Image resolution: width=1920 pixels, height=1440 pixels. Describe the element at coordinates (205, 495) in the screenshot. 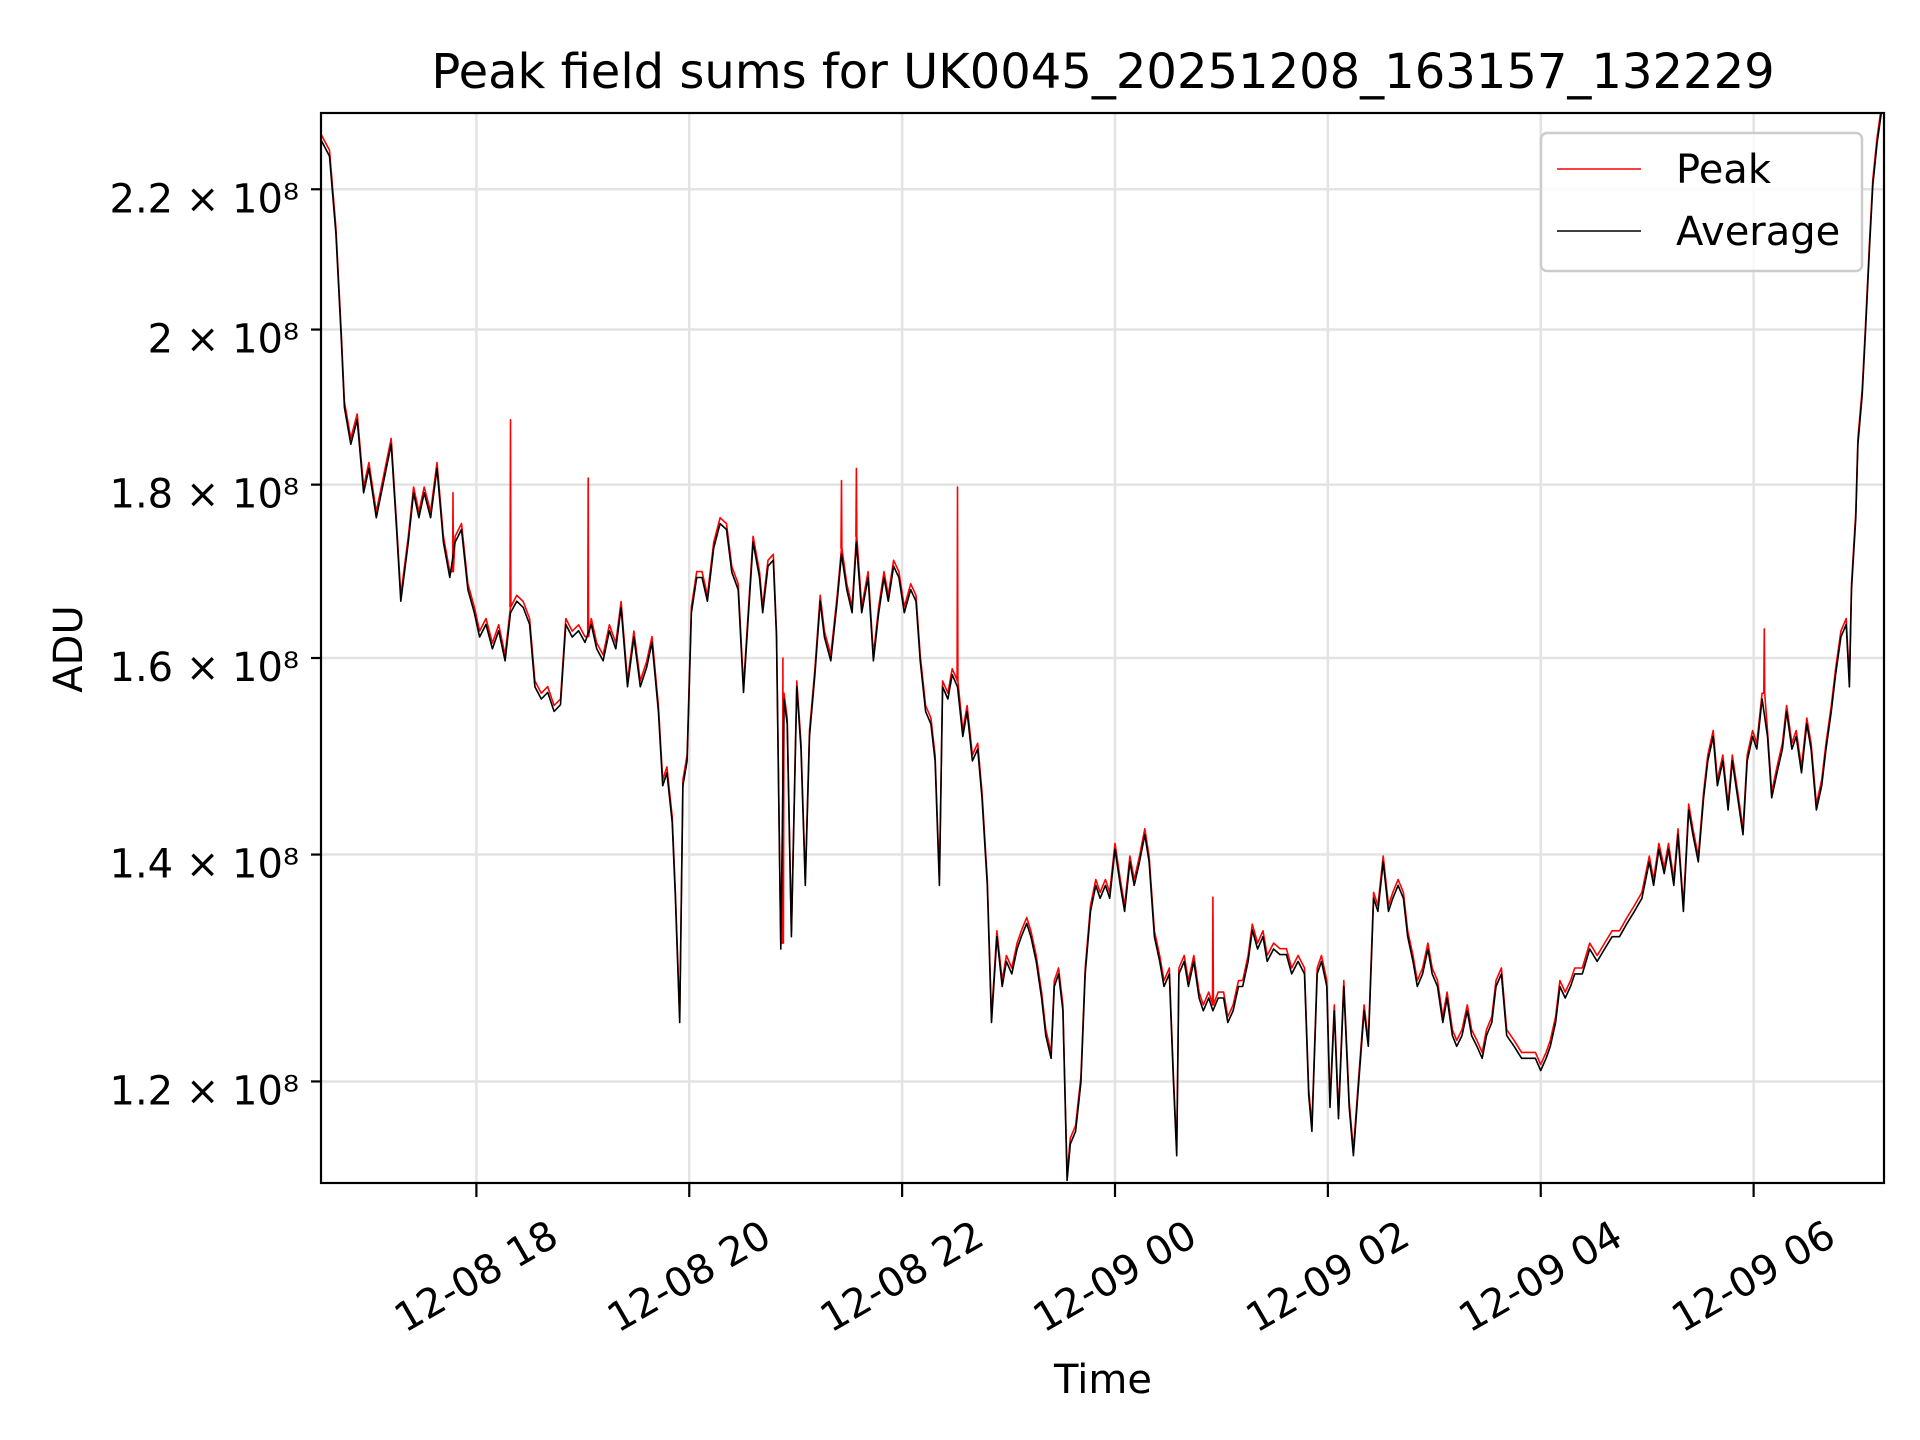

I see `y-tick-label: 1.8 × 10⁸` at that location.